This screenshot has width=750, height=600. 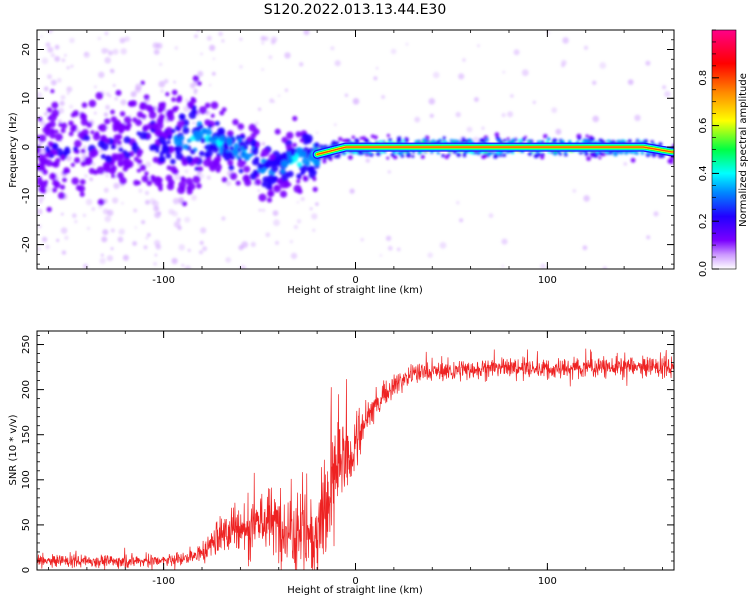 I want to click on y-tick-label: 50, so click(x=26, y=525).